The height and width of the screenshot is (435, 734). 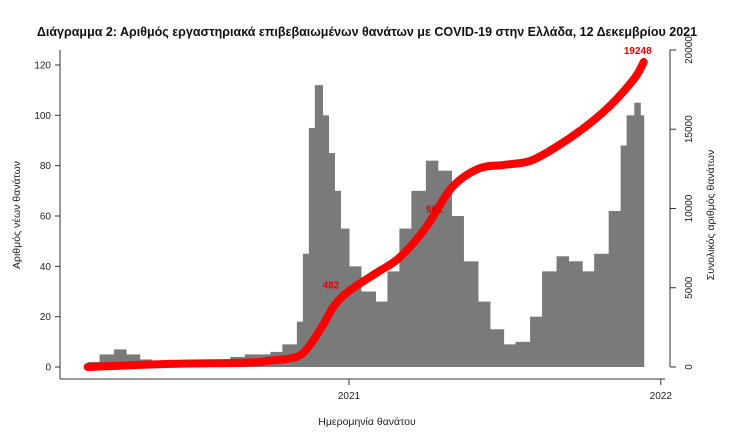 What do you see at coordinates (505, 390) in the screenshot?
I see `x-axis-ticks: 2021 2022` at bounding box center [505, 390].